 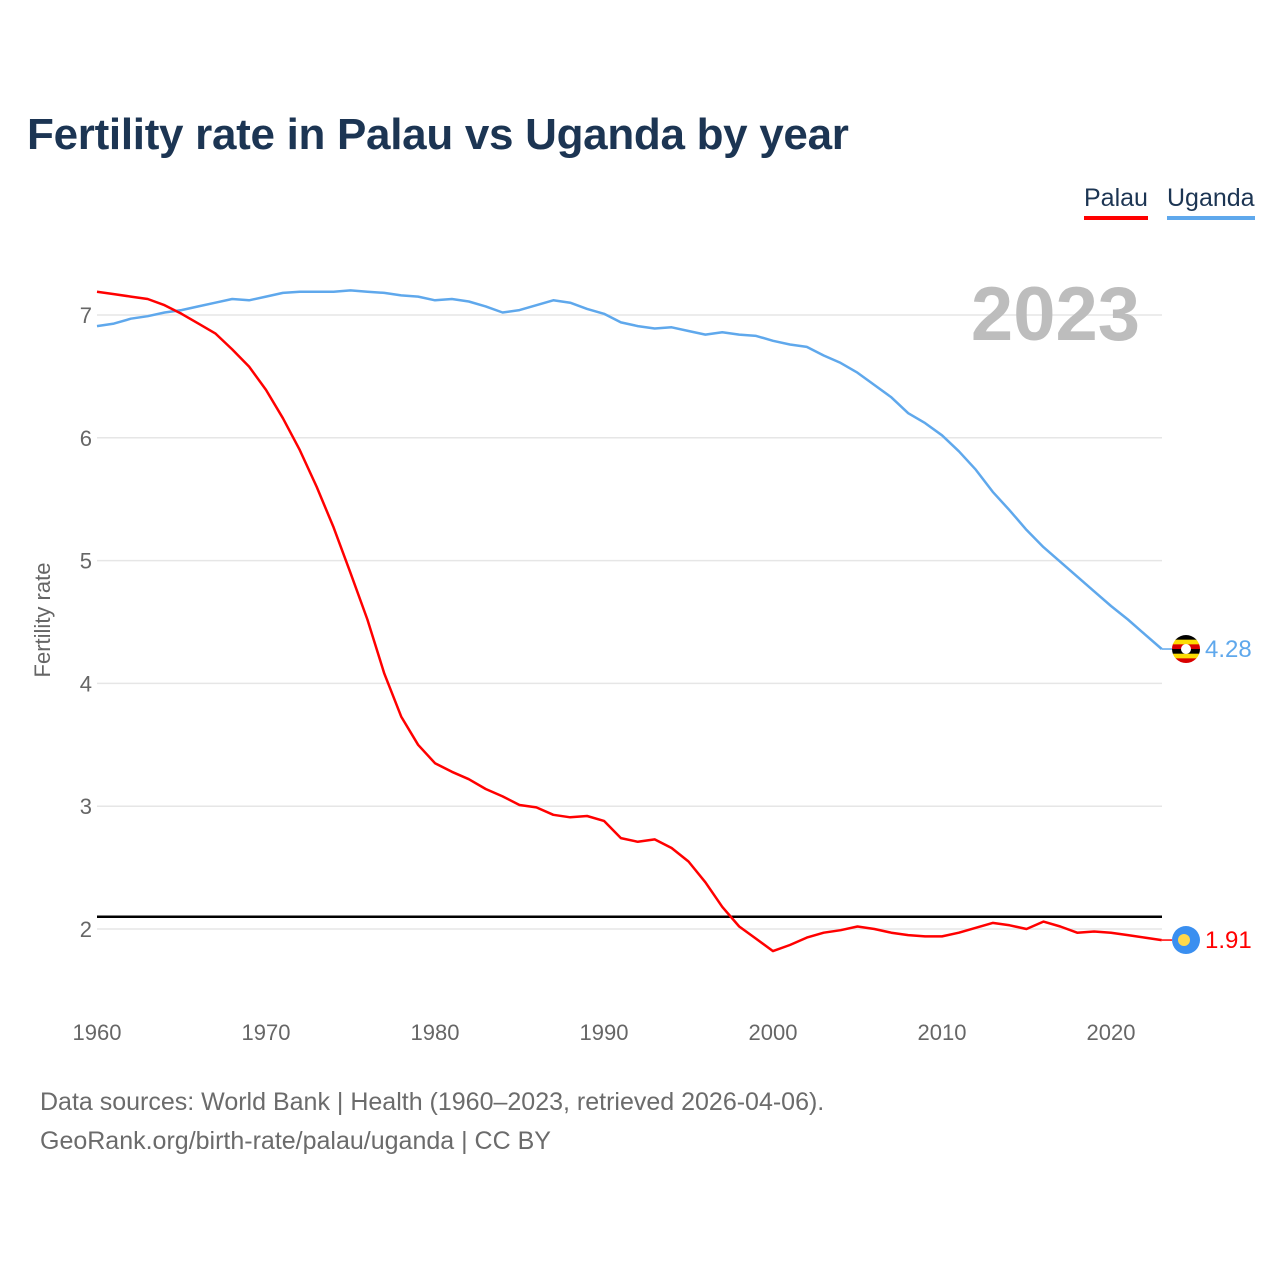 What do you see at coordinates (1116, 202) in the screenshot?
I see `legend-item-palau: Palau` at bounding box center [1116, 202].